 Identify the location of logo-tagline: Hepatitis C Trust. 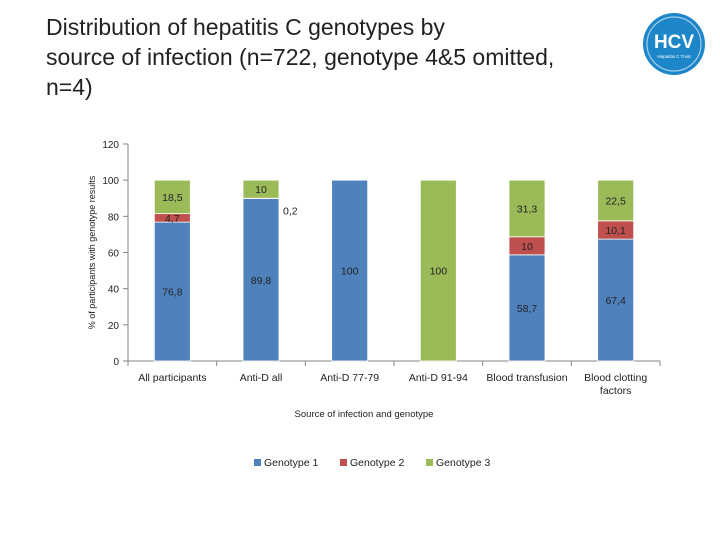
(674, 56).